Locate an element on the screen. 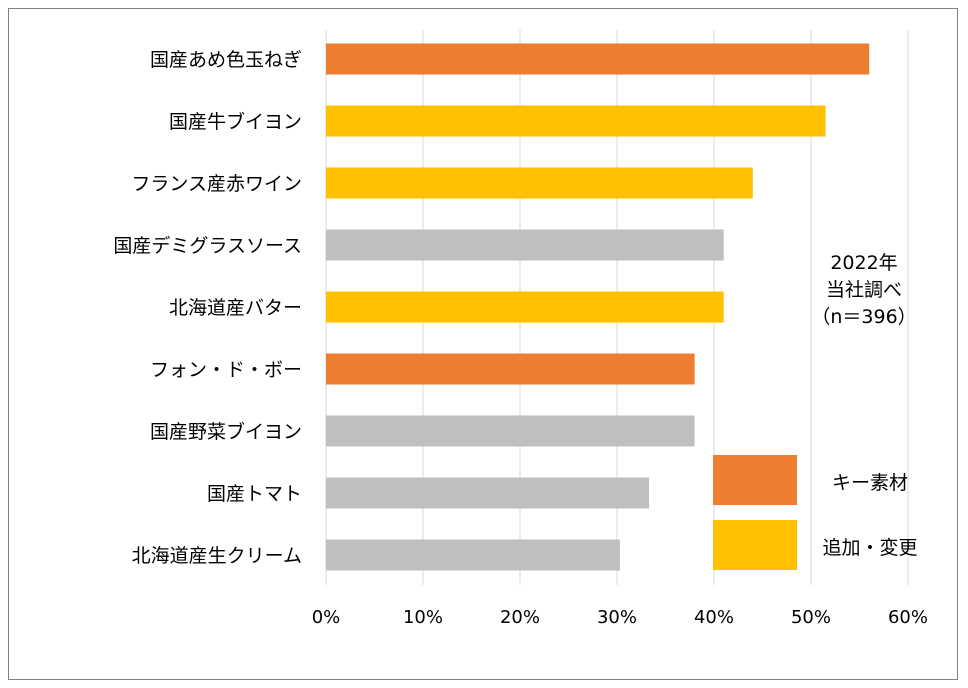 The width and height of the screenshot is (968, 688). x-tick-label: 0% is located at coordinates (326, 617).